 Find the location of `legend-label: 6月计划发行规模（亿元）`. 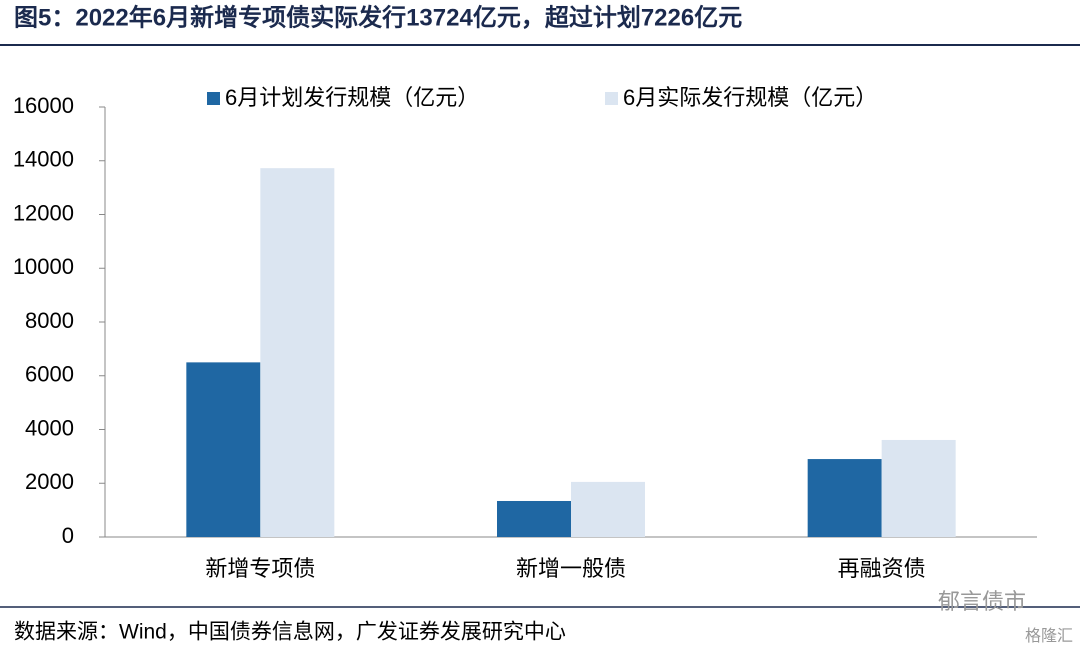

legend-label: 6月计划发行规模（亿元） is located at coordinates (352, 97).